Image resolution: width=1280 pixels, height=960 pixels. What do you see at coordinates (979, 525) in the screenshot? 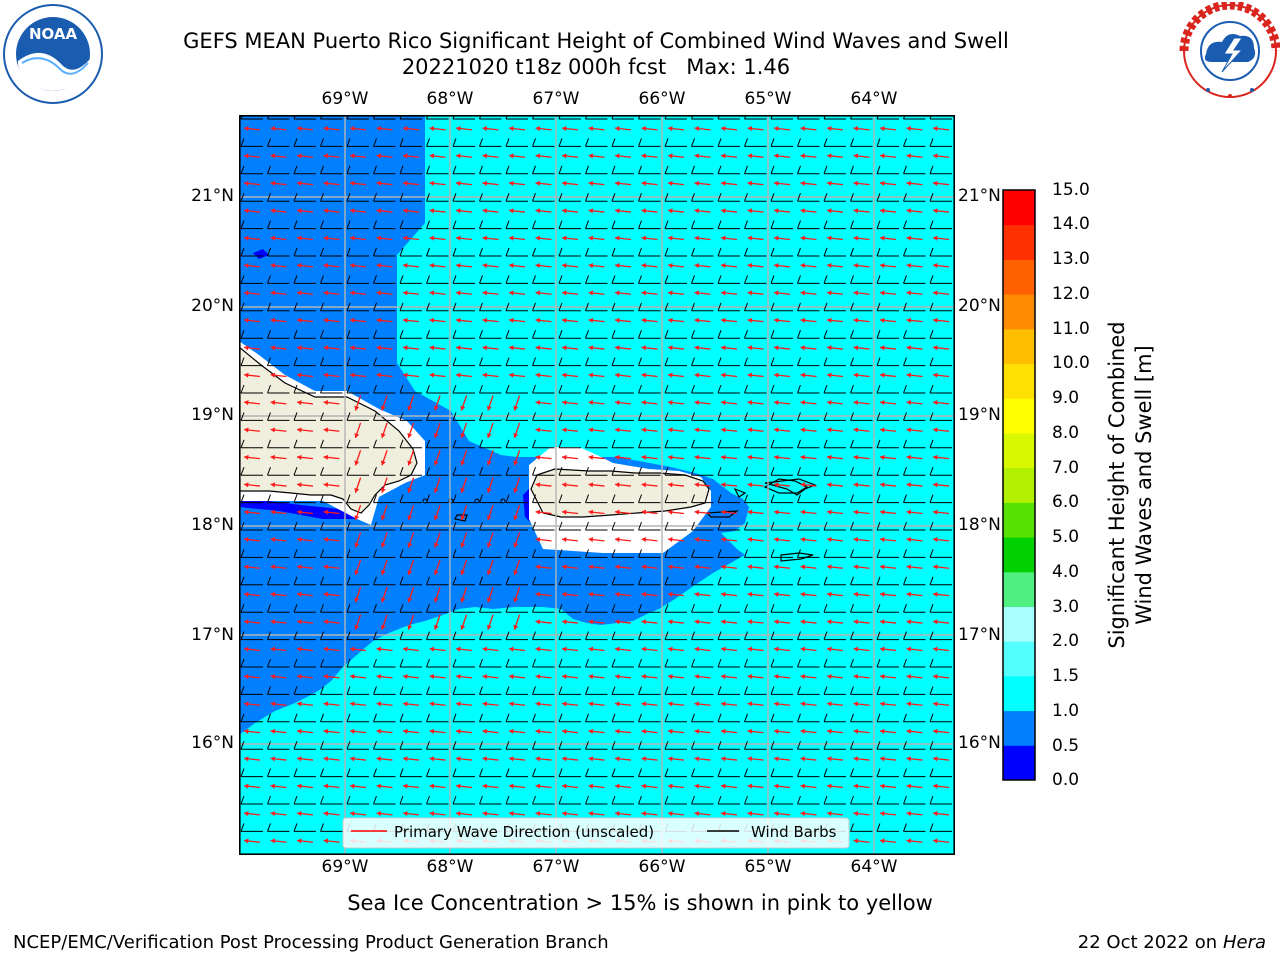
I see `lat-tick-right: 18°N` at bounding box center [979, 525].